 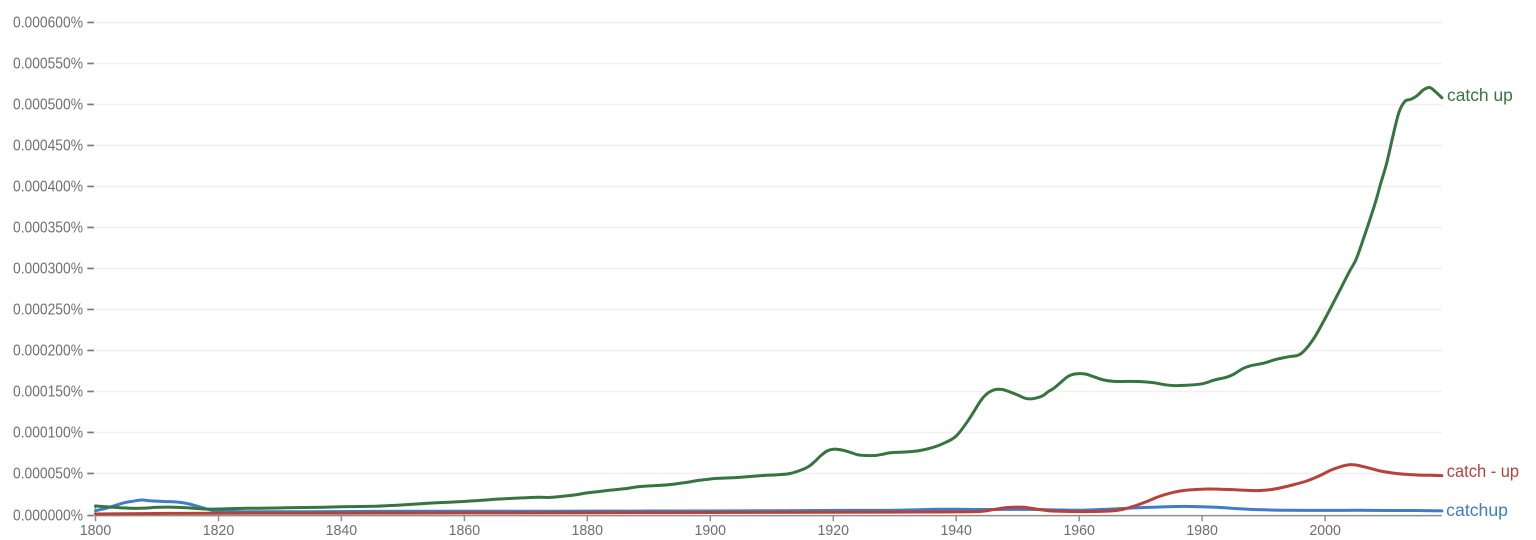 What do you see at coordinates (48, 392) in the screenshot?
I see `svg-text: 0.000150%` at bounding box center [48, 392].